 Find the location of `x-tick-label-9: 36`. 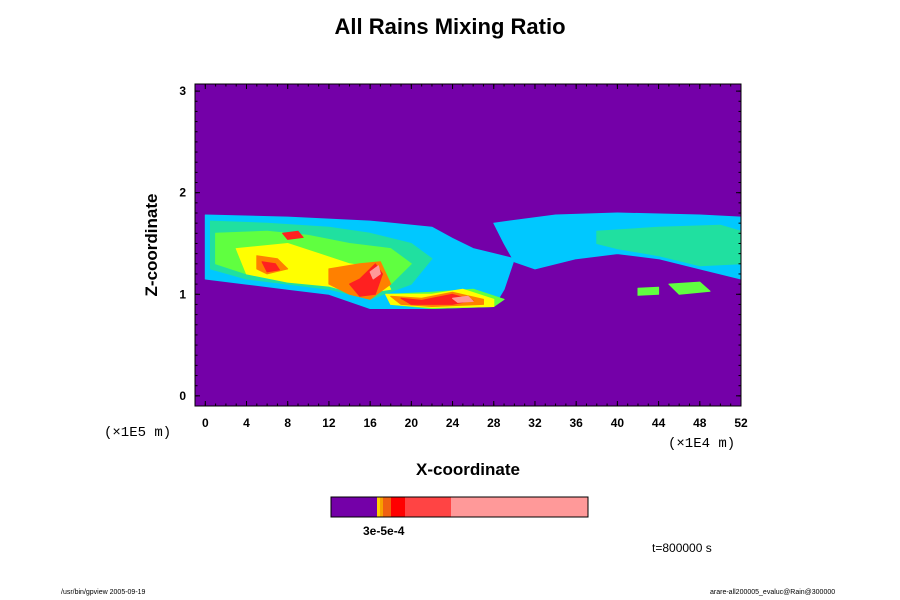

x-tick-label-9: 36 is located at coordinates (576, 423).